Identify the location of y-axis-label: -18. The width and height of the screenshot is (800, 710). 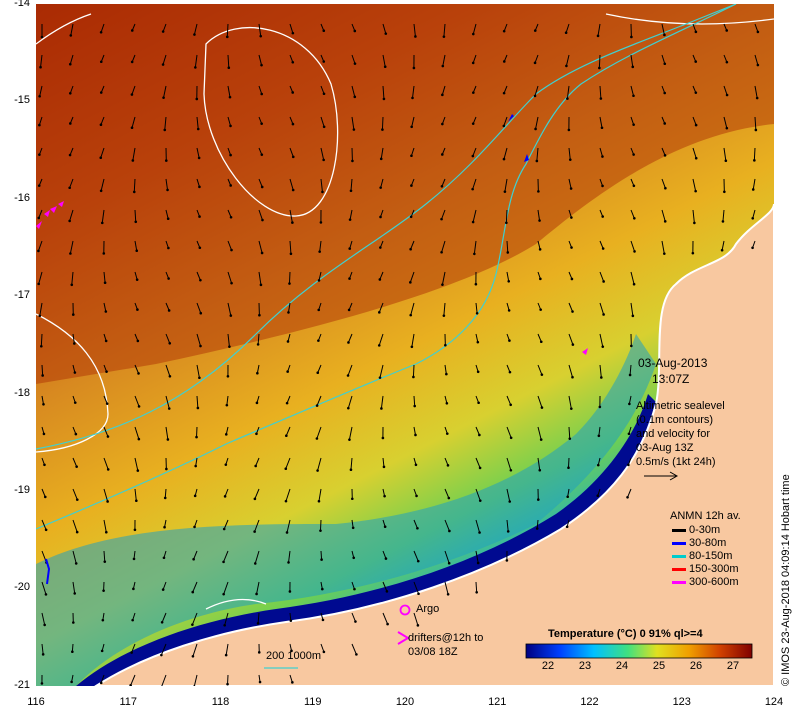
(22, 392).